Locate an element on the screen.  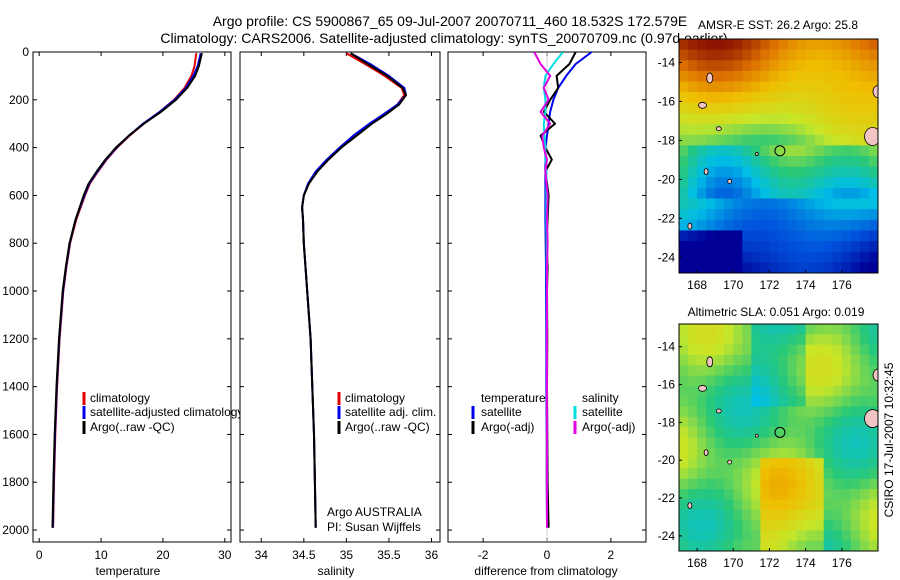
map-y-tick-label: -16 is located at coordinates (667, 385).